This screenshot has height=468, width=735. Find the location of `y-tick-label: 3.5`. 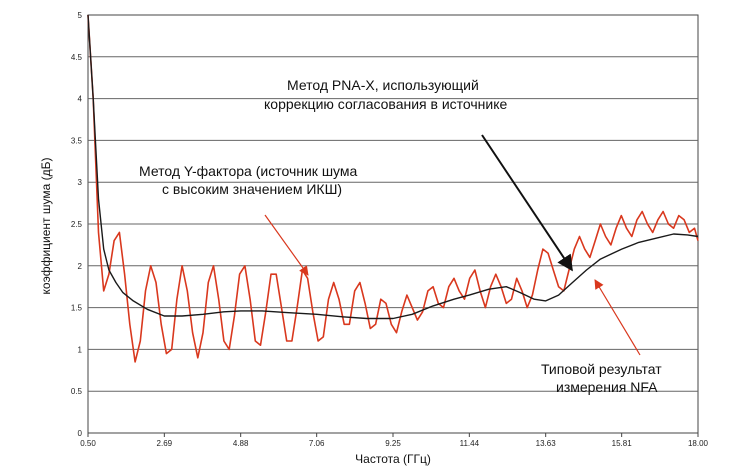

y-tick-label: 3.5 is located at coordinates (77, 140).